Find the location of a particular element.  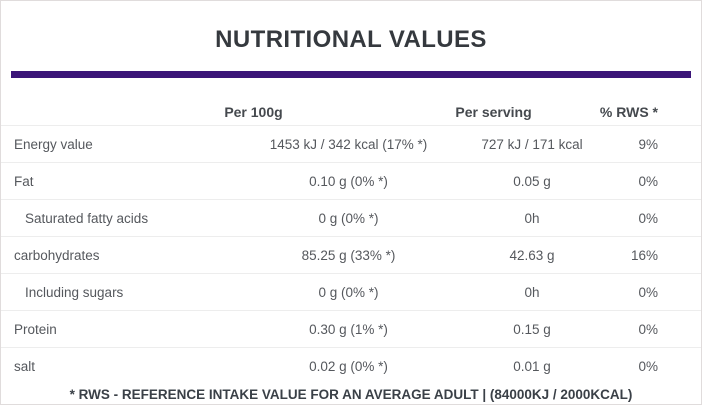

row-label: Protein is located at coordinates (35, 329).